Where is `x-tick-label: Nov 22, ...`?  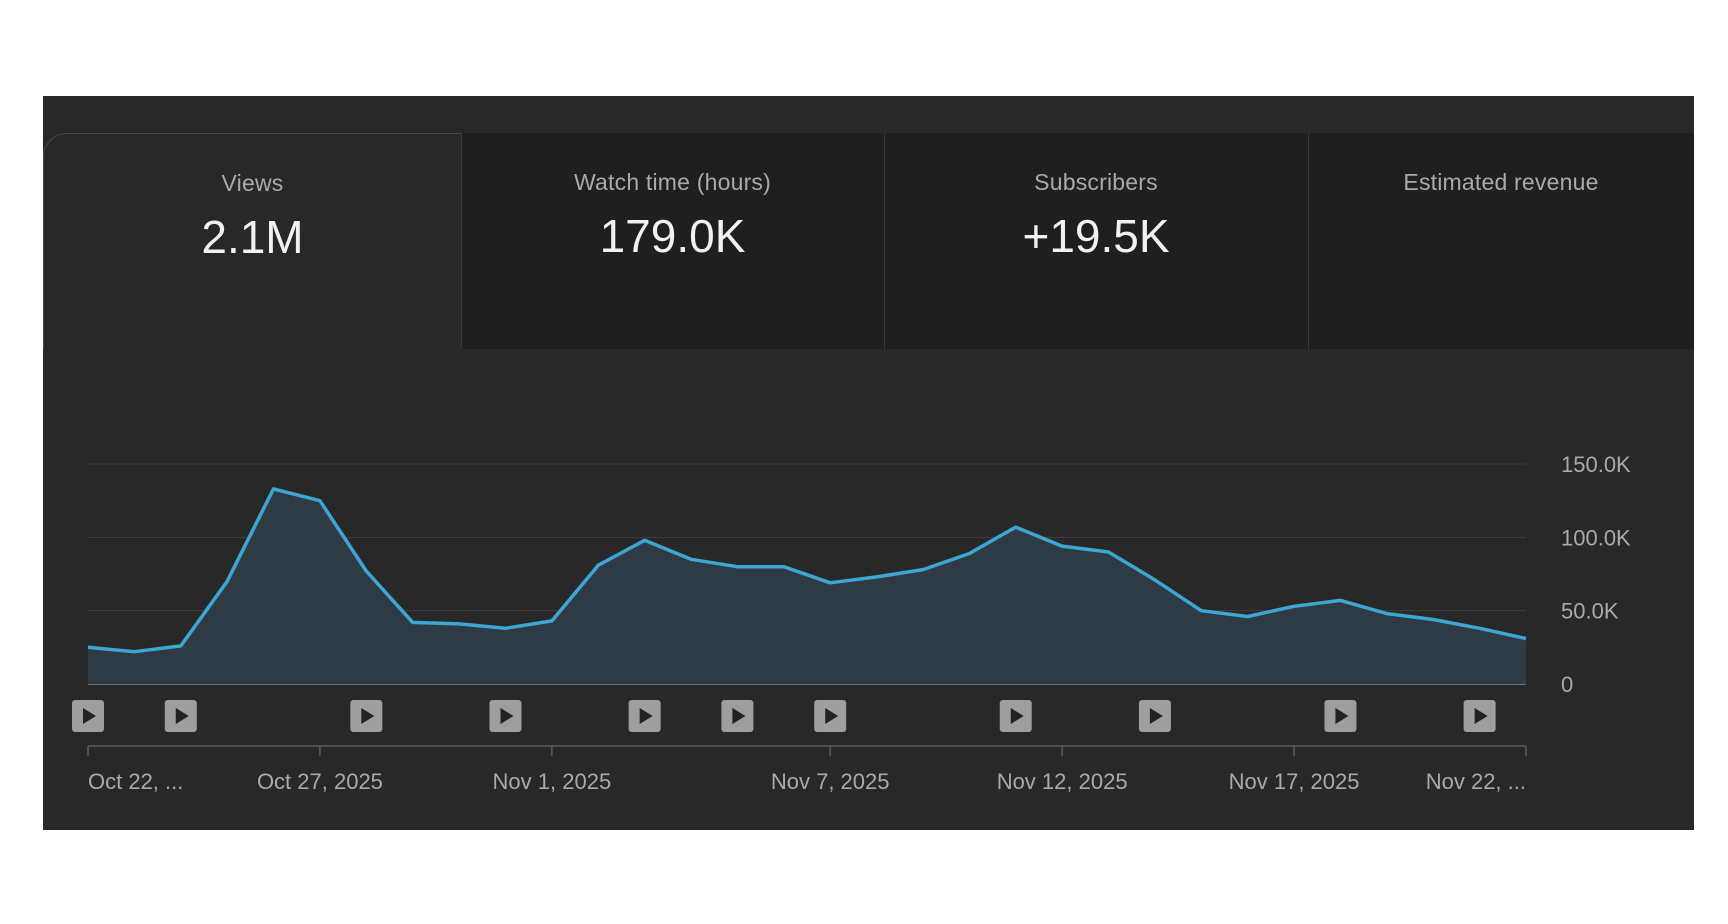
x-tick-label: Nov 22, ... is located at coordinates (1476, 781).